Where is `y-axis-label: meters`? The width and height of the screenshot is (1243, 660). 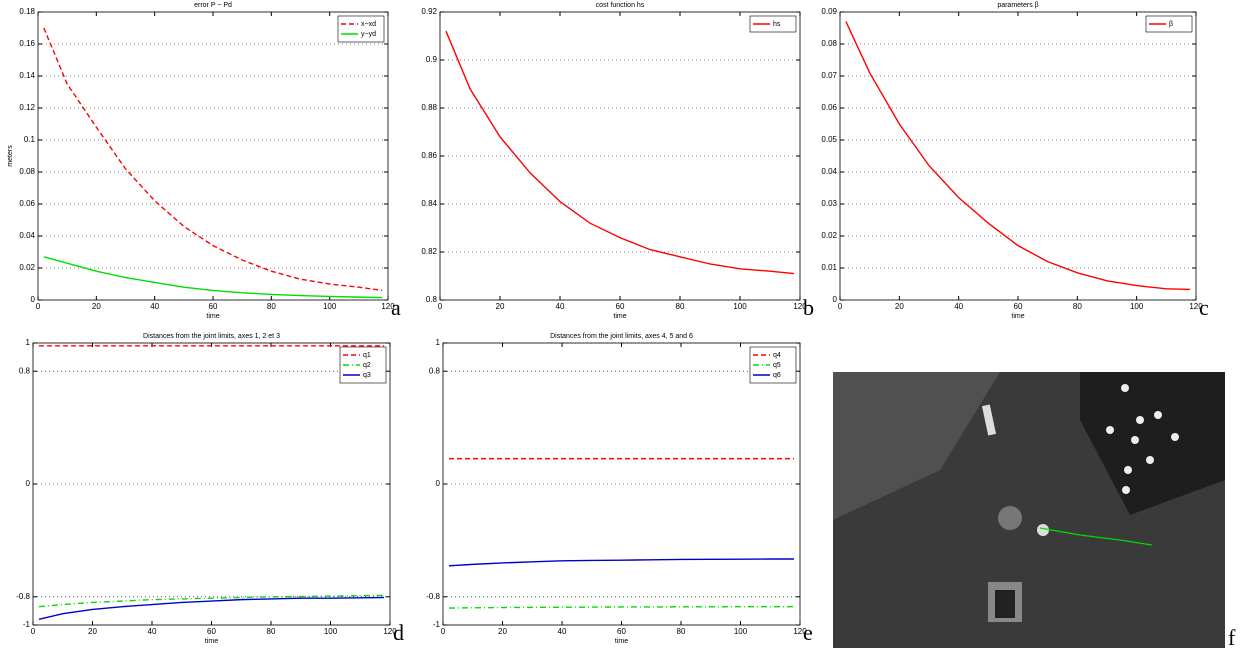
y-axis-label: meters is located at coordinates (10, 156).